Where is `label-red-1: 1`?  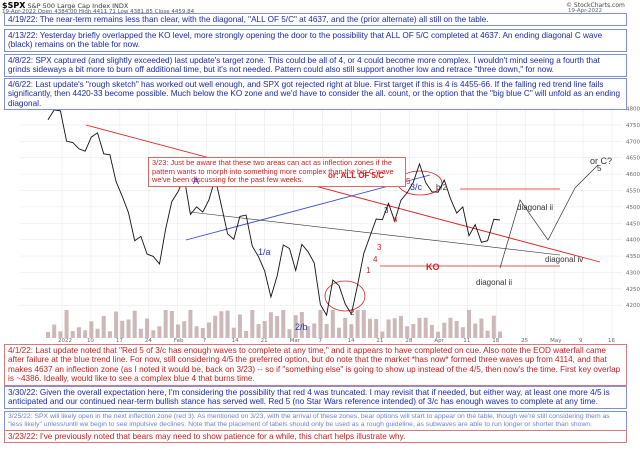
label-red-1: 1 is located at coordinates (368, 270).